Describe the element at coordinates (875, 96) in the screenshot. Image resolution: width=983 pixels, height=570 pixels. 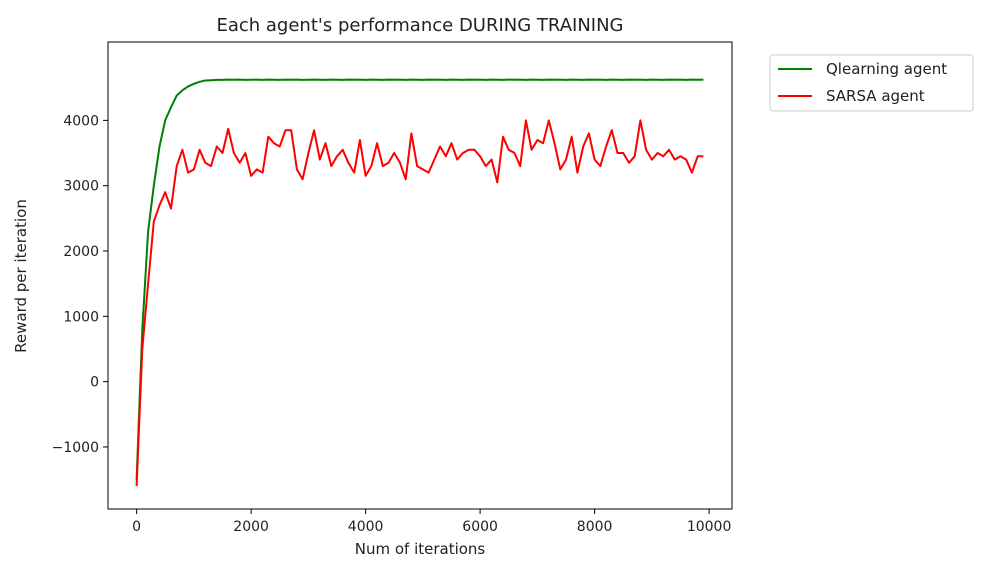
I see `legend-label-sarsa: SARSA agent` at that location.